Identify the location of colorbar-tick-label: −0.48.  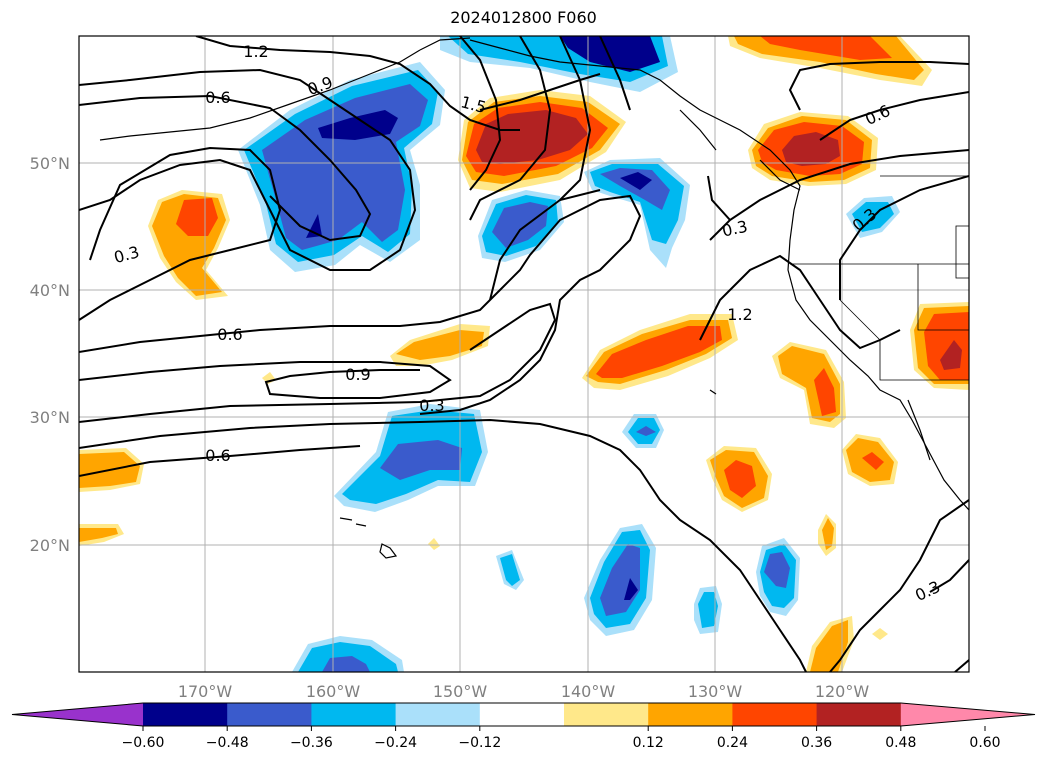
(227, 743).